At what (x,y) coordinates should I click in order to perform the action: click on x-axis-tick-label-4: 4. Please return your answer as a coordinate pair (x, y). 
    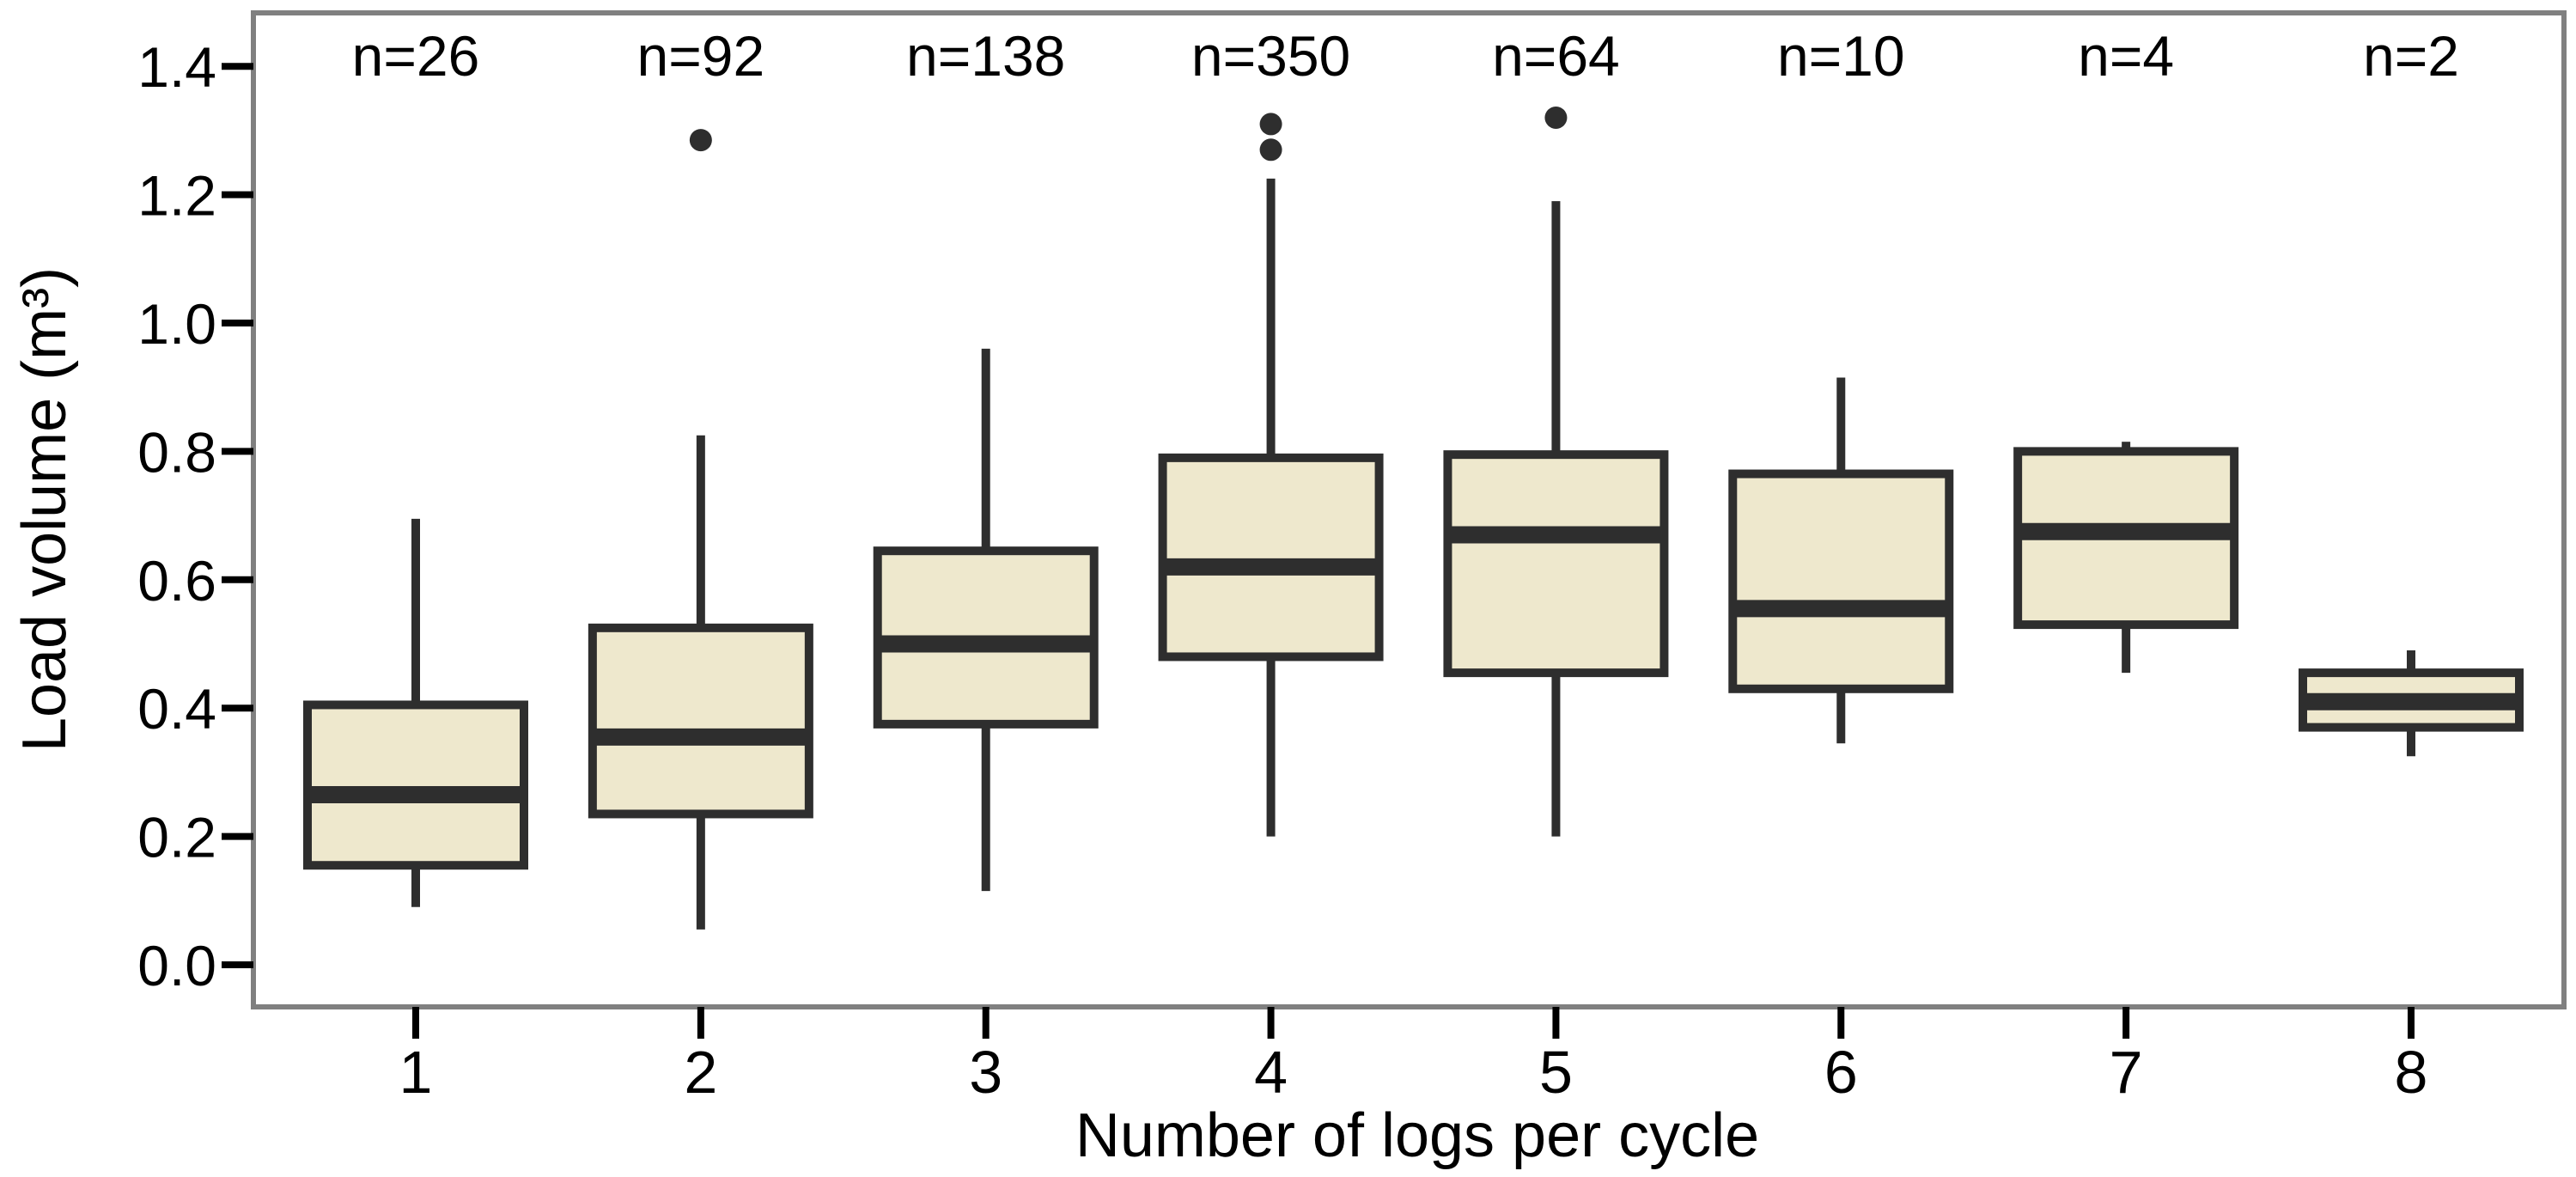
    Looking at the image, I should click on (1271, 1072).